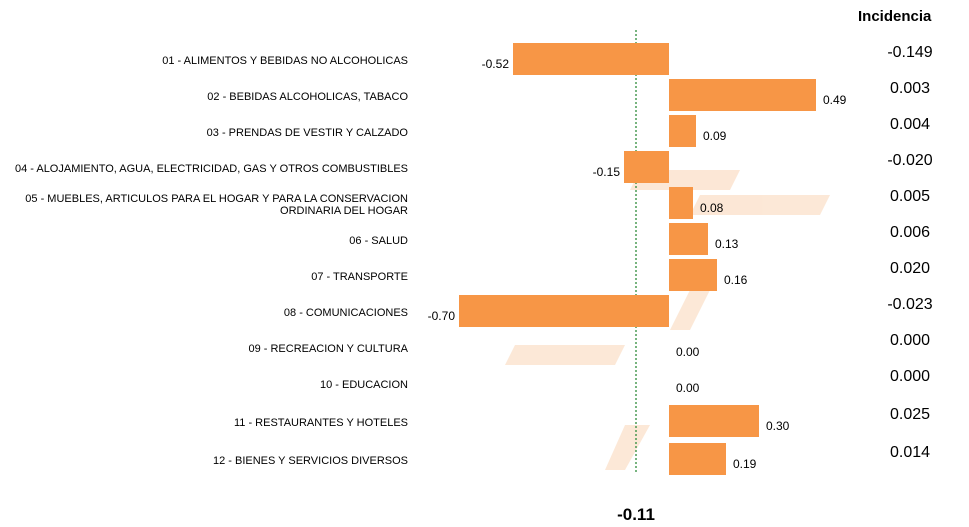 This screenshot has width=969, height=527. I want to click on category-label: 12 - BIENES Y SERVICIOS DIVERSOS, so click(310, 461).